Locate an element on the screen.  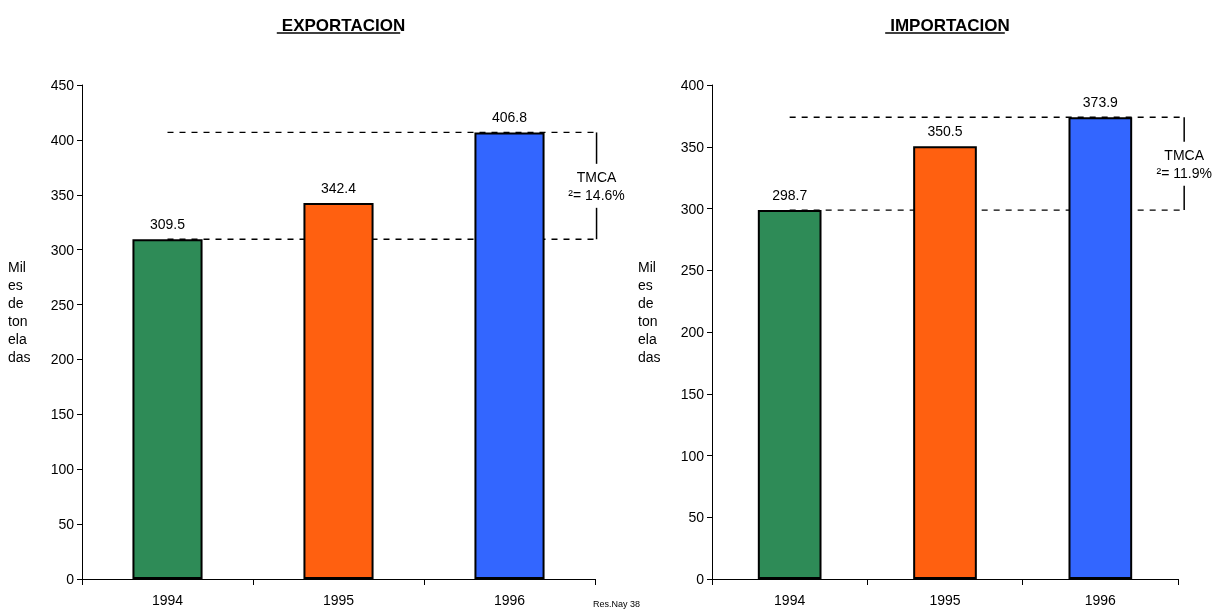
data-label: 406.8 is located at coordinates (509, 117).